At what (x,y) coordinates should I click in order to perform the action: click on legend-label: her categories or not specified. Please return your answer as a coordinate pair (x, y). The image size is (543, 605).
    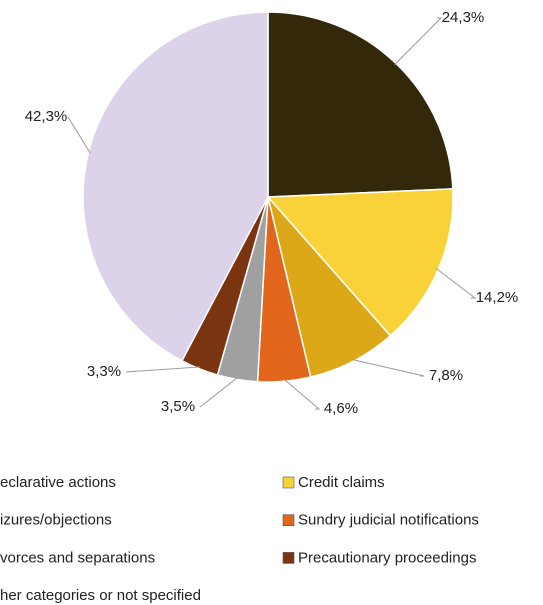
    Looking at the image, I should click on (100, 595).